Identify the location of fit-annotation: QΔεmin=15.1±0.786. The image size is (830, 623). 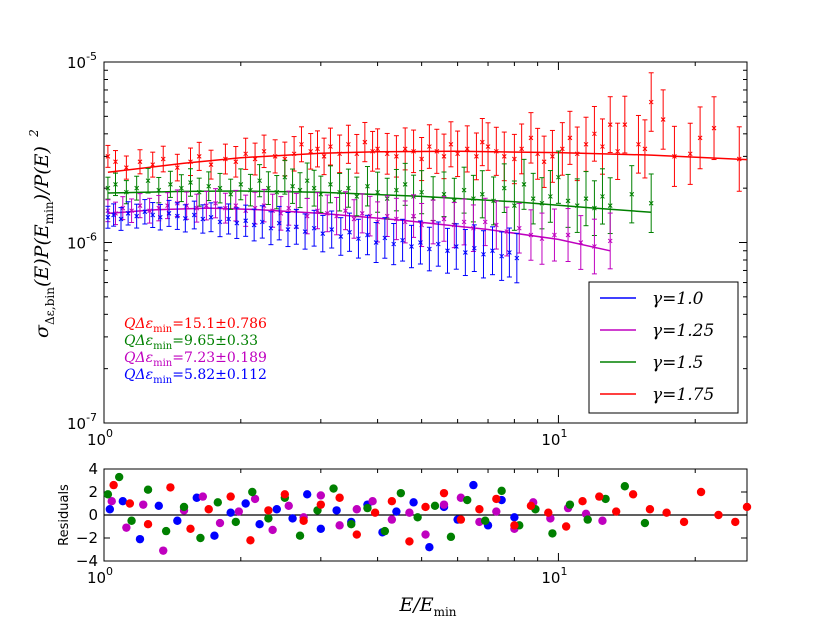
(195, 325).